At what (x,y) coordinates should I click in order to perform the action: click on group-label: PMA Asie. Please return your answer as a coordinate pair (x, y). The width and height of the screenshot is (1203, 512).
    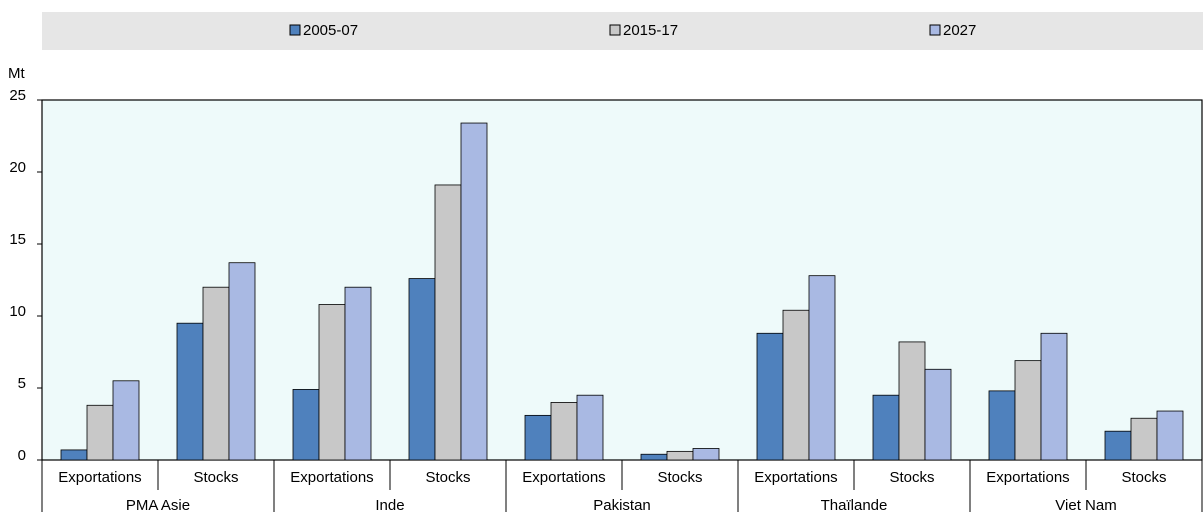
    Looking at the image, I should click on (158, 504).